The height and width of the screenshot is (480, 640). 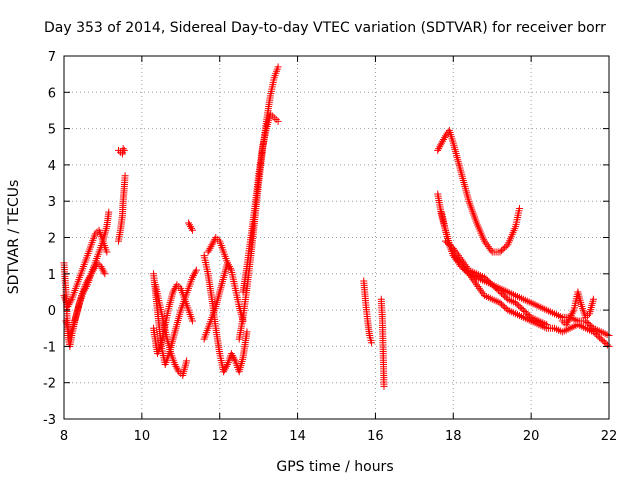 What do you see at coordinates (85, 299) in the screenshot?
I see `series-arc-c` at bounding box center [85, 299].